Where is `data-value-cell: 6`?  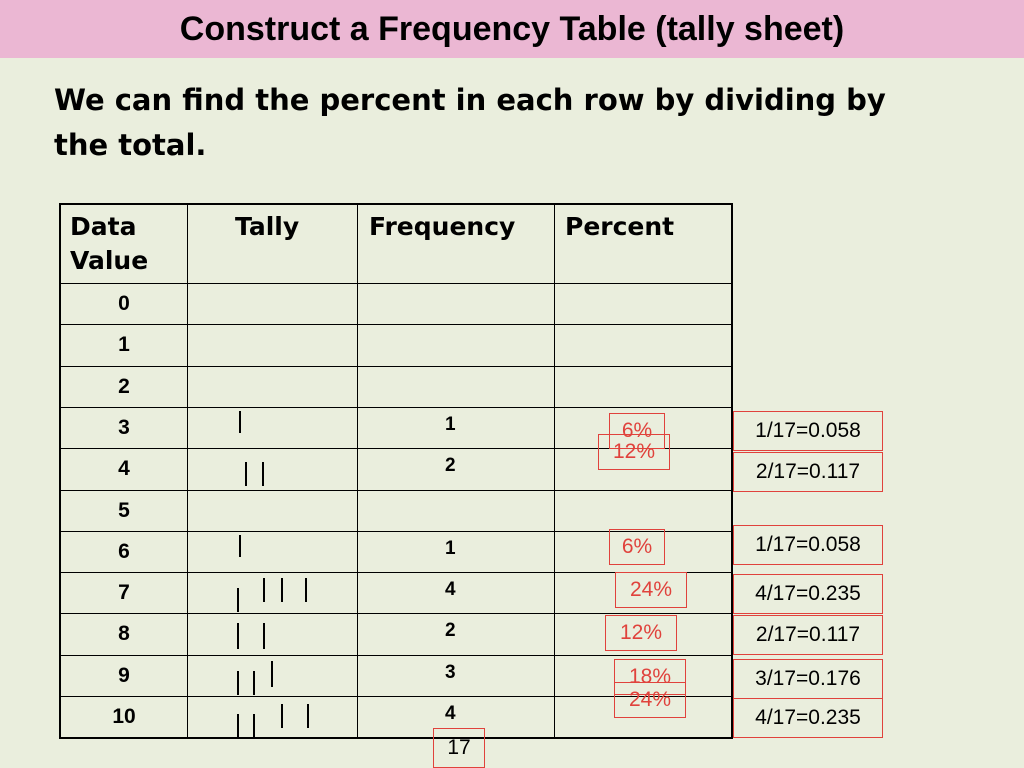 data-value-cell: 6 is located at coordinates (124, 551).